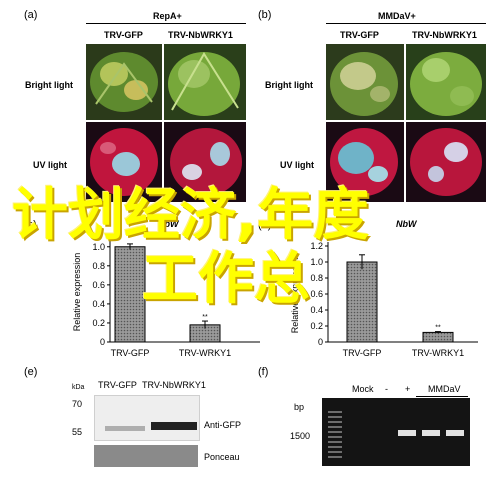 The width and height of the screenshot is (500, 477). I want to click on panel-f-bp: bp, so click(299, 407).